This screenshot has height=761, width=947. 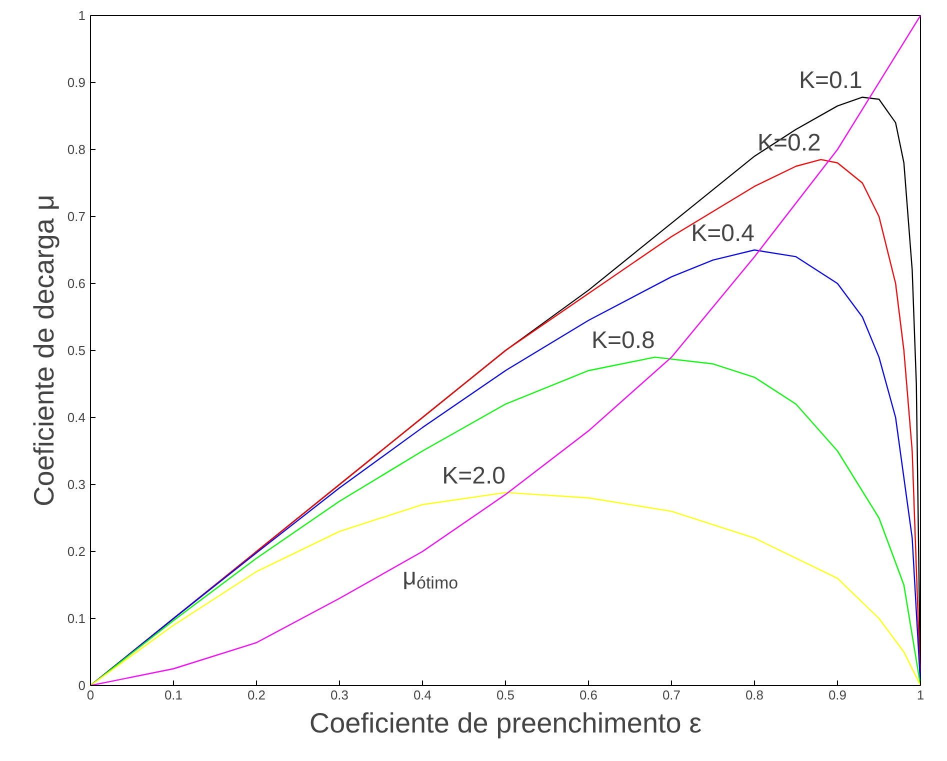 I want to click on x-tick-label: 1, so click(x=920, y=695).